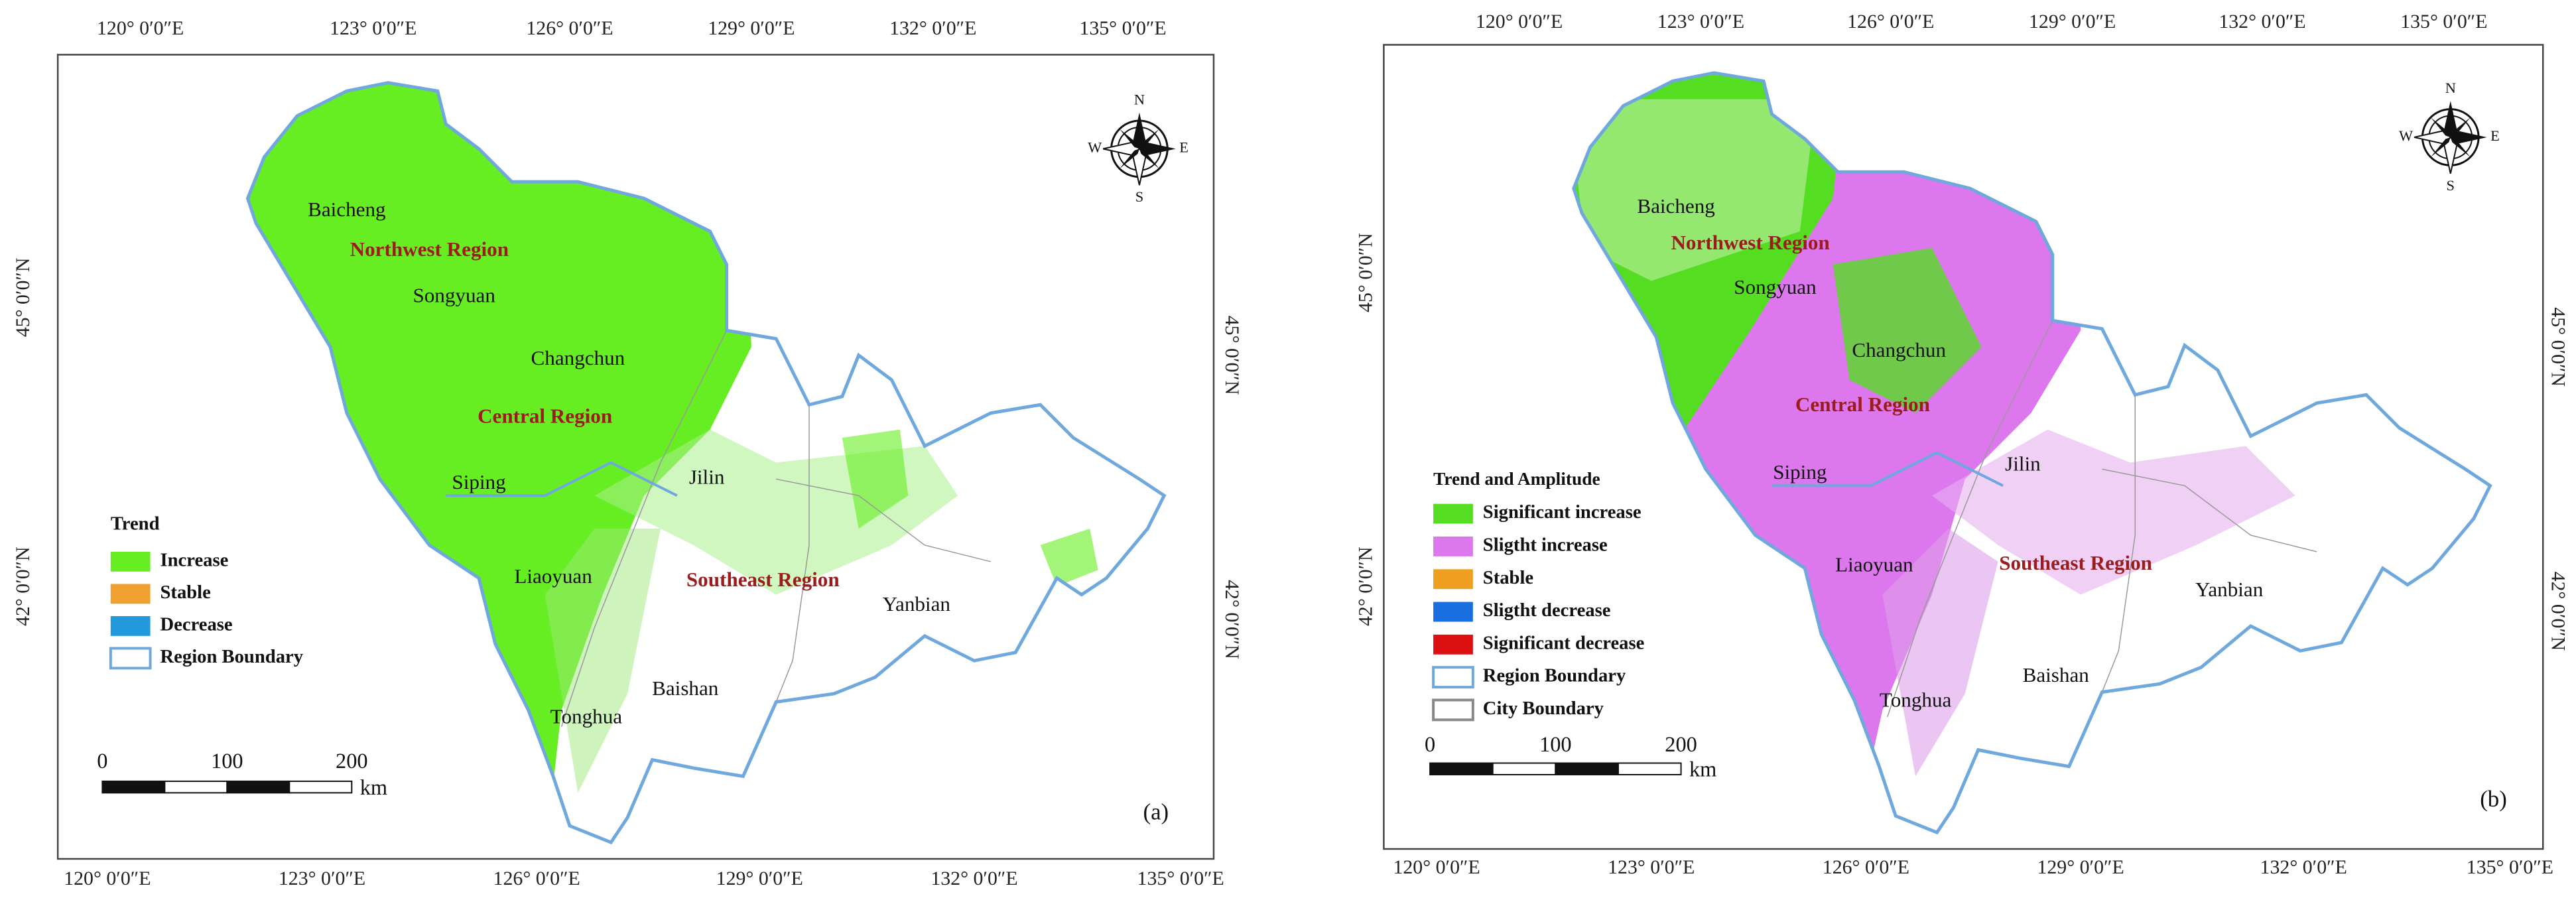  Describe the element at coordinates (1546, 544) in the screenshot. I see `legend-label: Sligtht increase` at that location.